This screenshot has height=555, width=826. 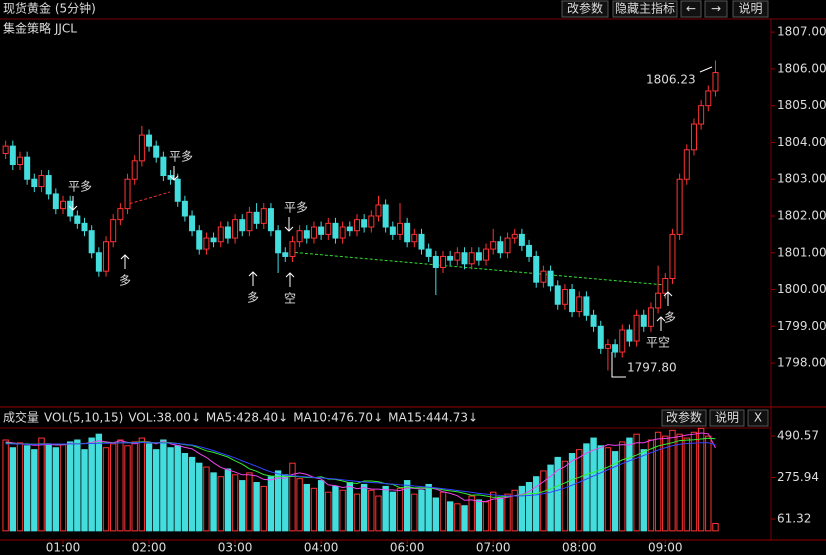 I want to click on button-label: X, so click(x=758, y=418).